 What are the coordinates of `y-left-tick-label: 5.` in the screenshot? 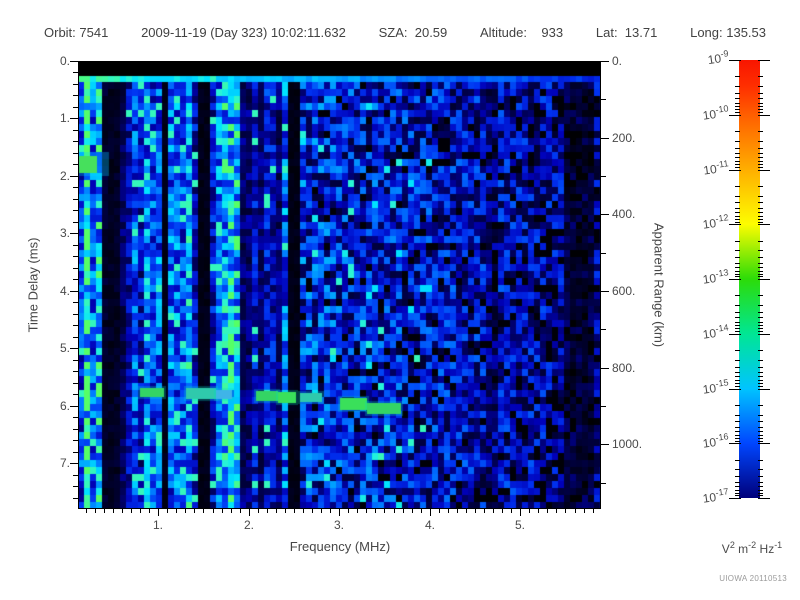 It's located at (64, 348).